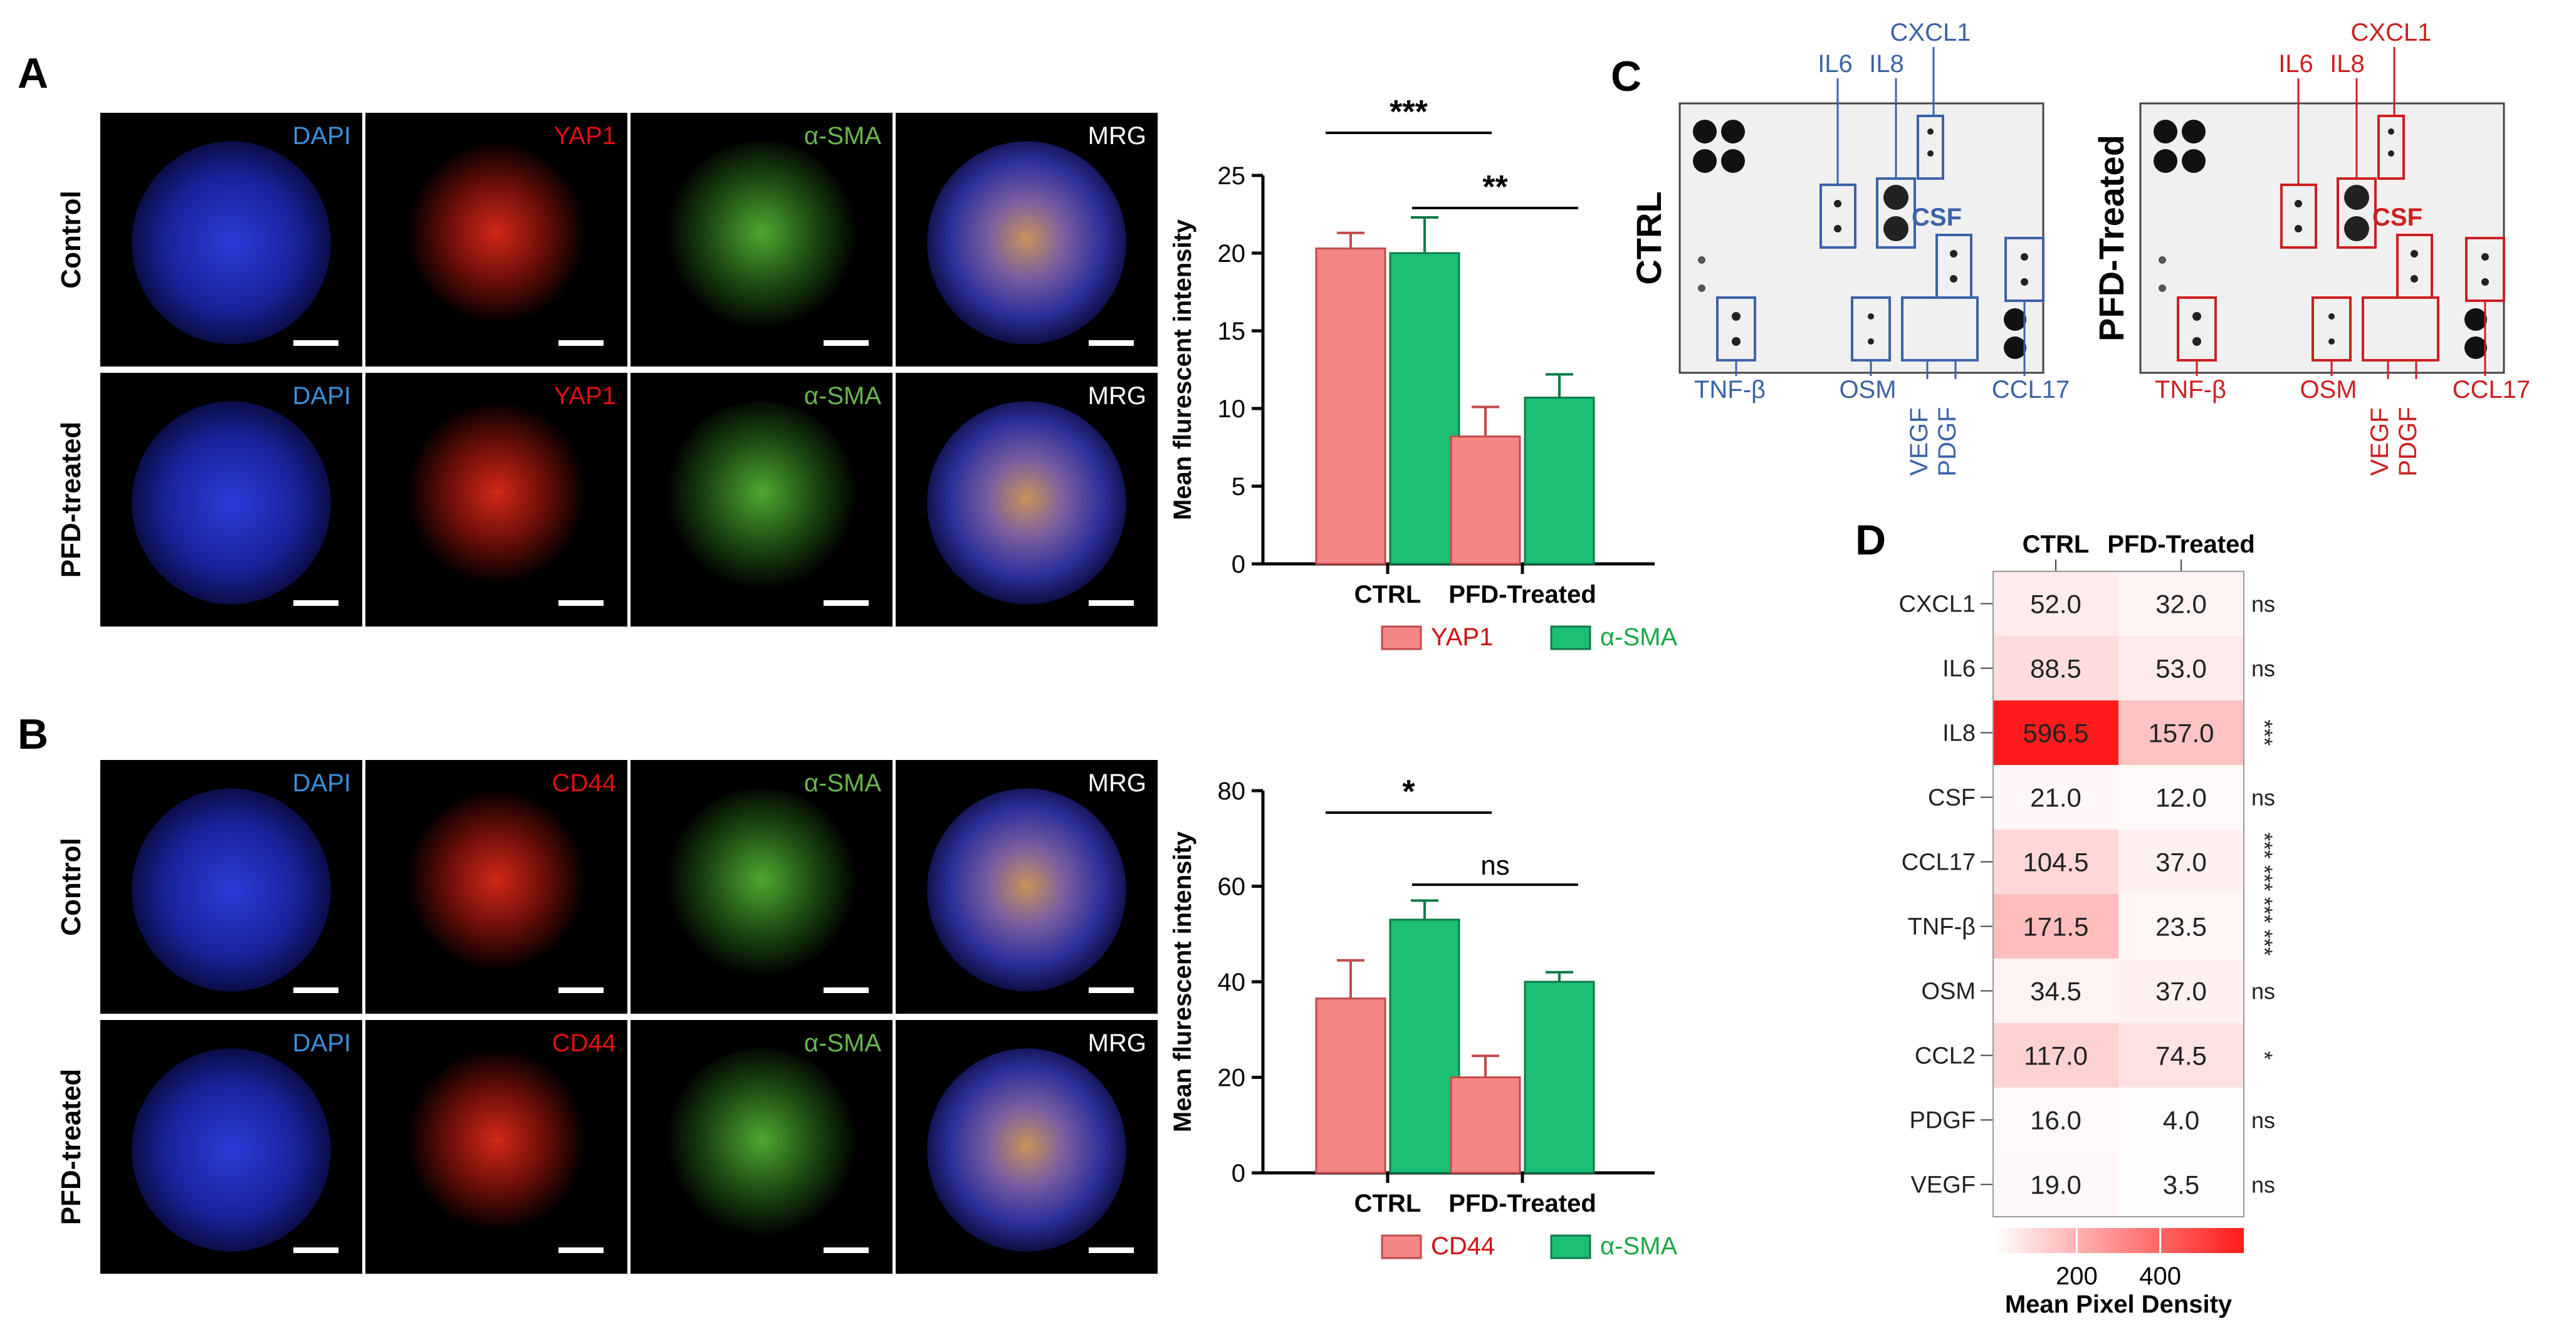 The height and width of the screenshot is (1327, 2576). What do you see at coordinates (1942, 1121) in the screenshot?
I see `heatmap-row-label: PDGF` at bounding box center [1942, 1121].